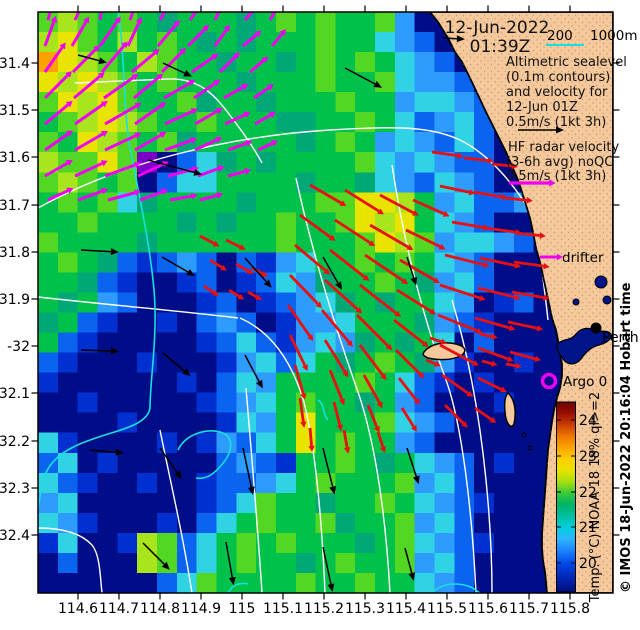  I want to click on lake, so click(576, 302).